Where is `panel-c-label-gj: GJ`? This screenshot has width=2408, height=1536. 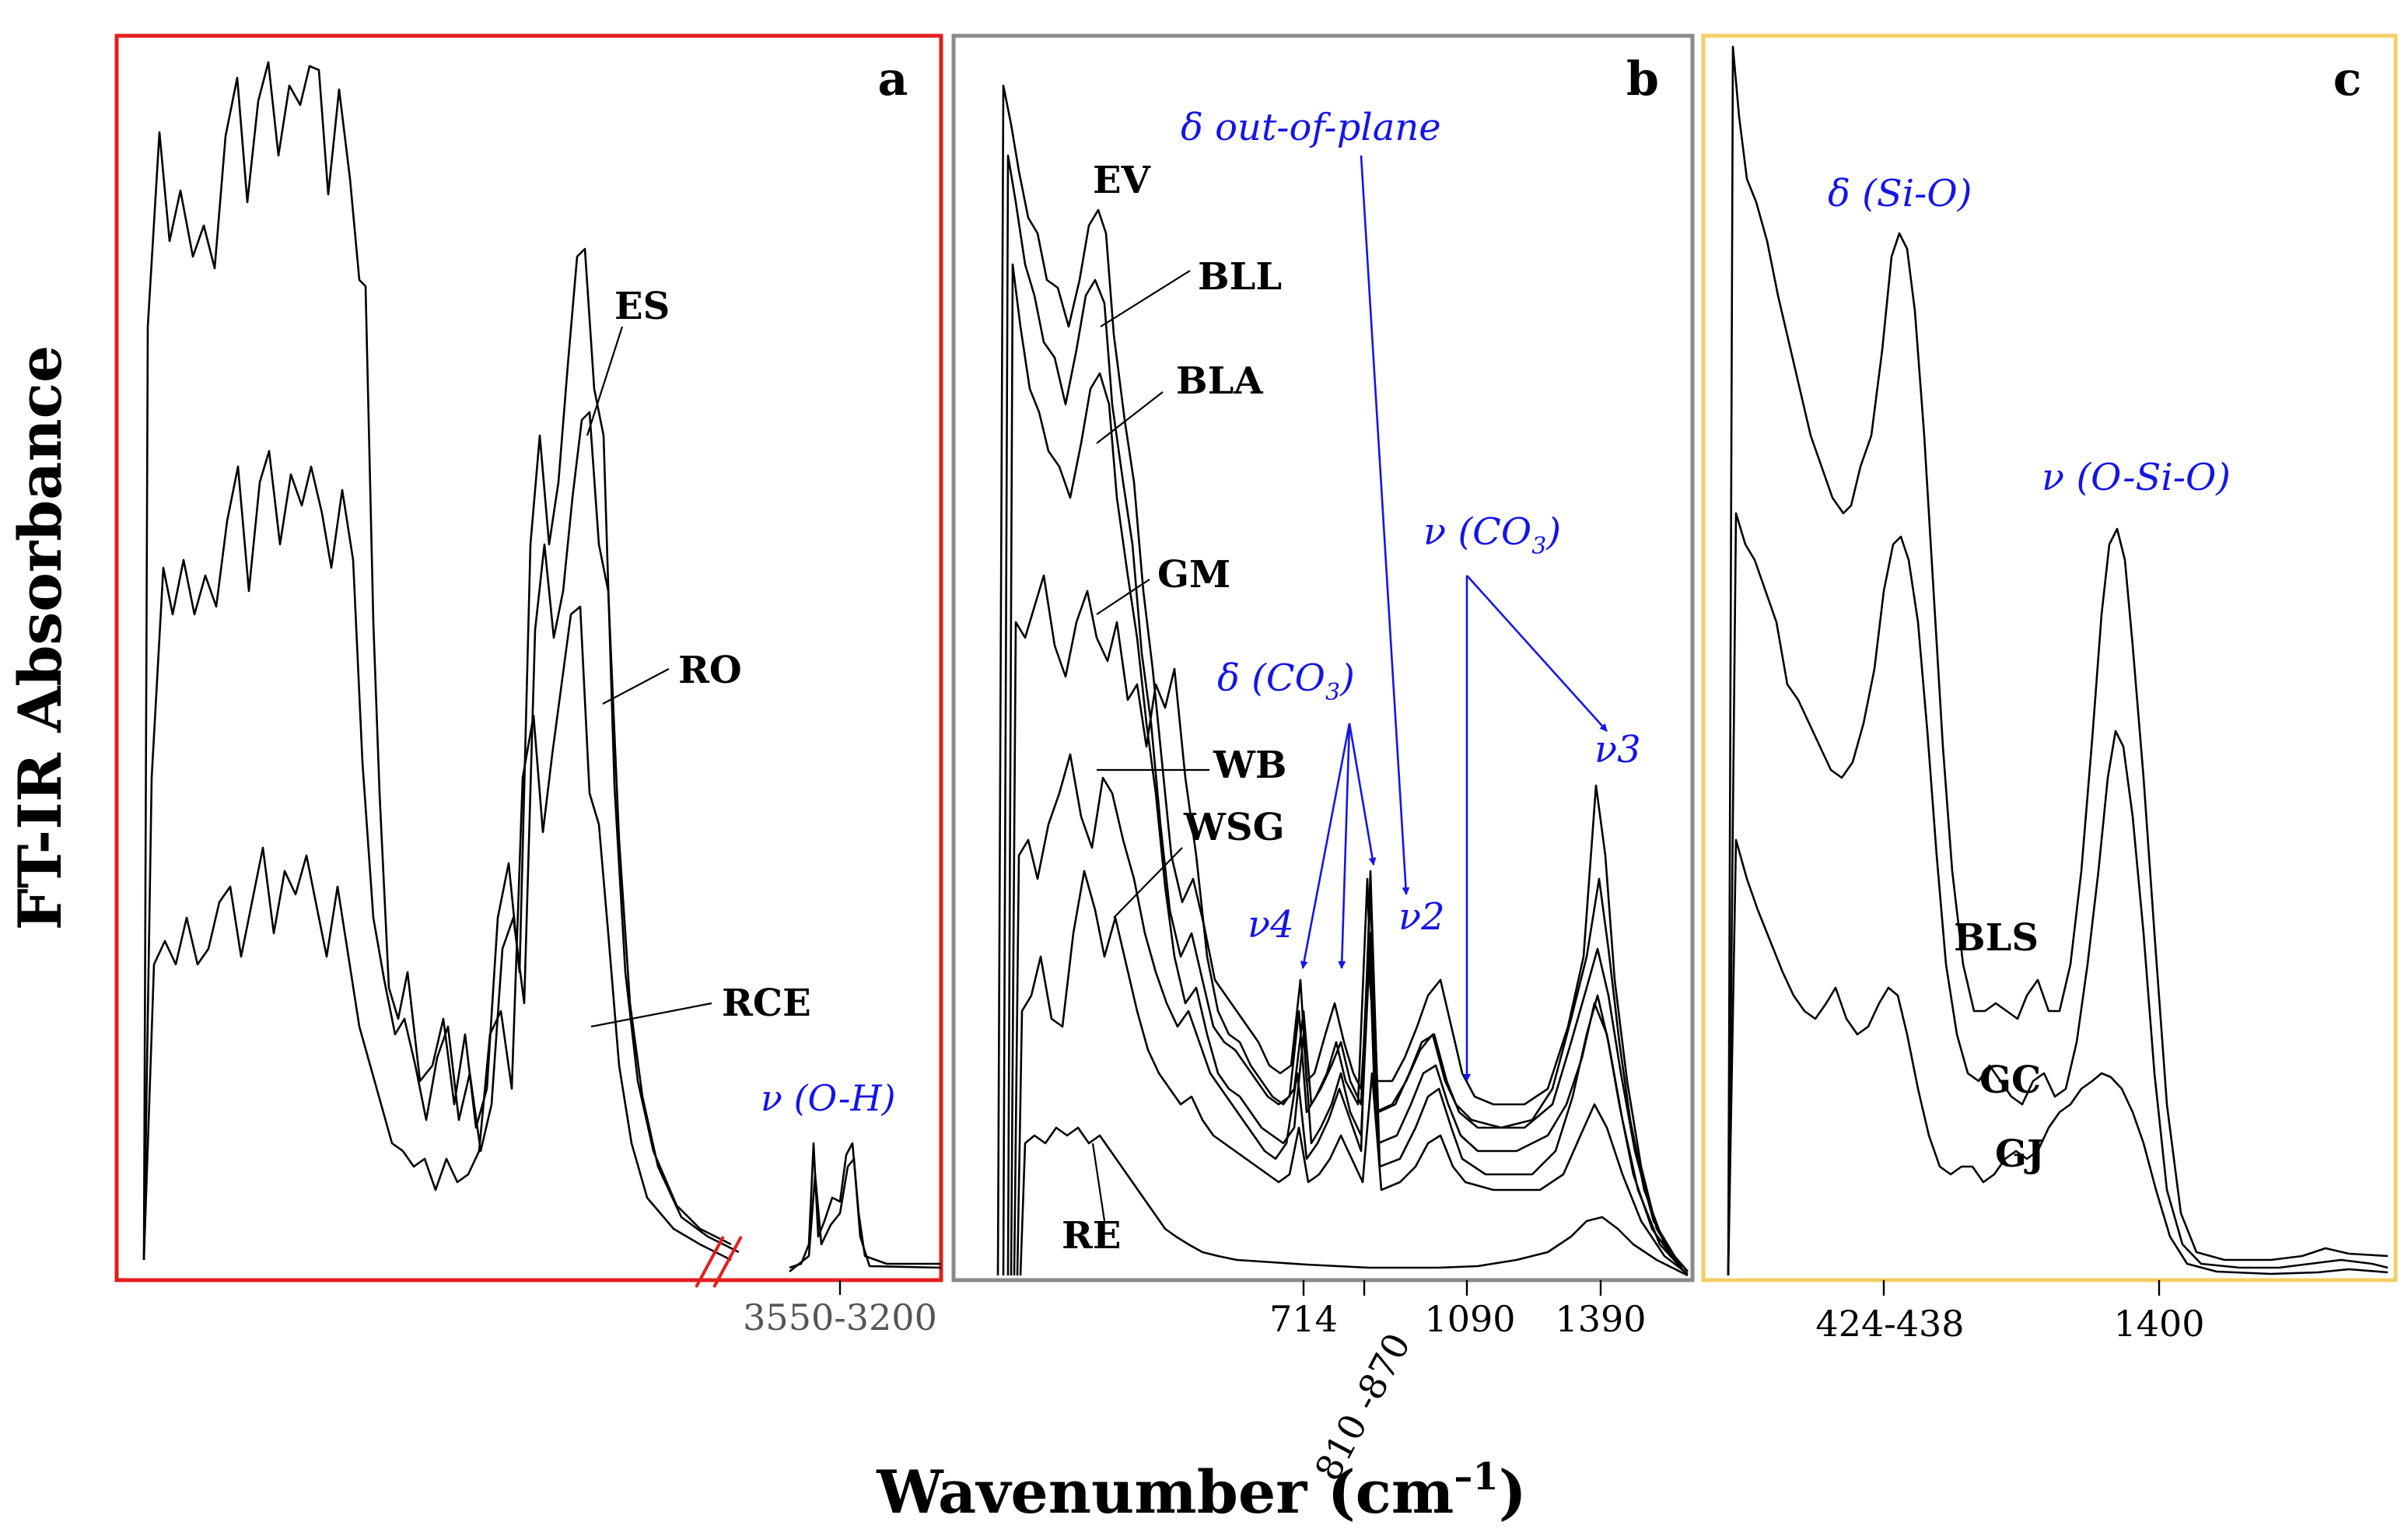 panel-c-label-gj: GJ is located at coordinates (2020, 1154).